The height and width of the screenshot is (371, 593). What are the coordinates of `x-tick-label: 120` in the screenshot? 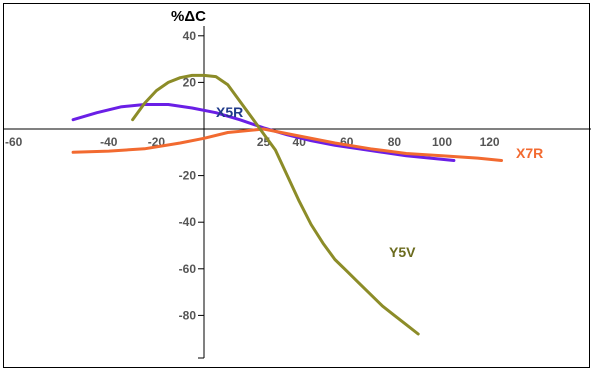 It's located at (490, 142).